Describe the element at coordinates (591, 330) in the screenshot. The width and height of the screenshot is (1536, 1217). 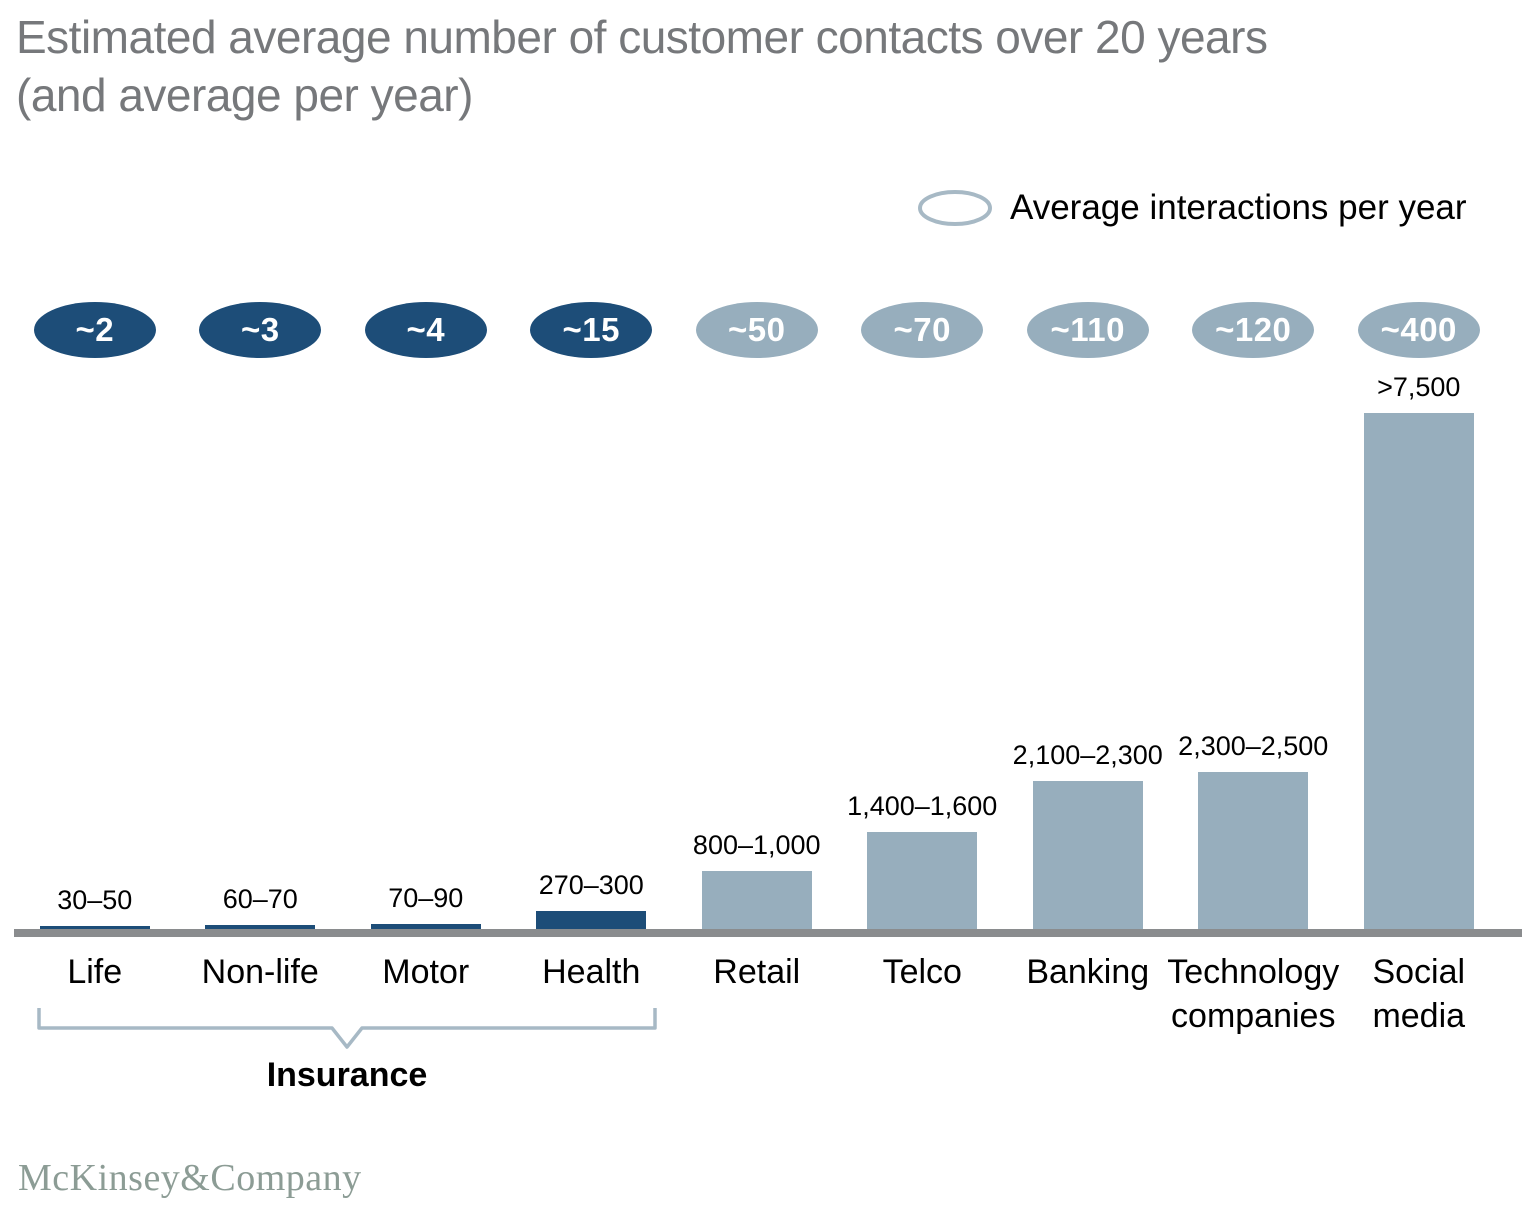
I see `per-year-badge: ~15` at that location.